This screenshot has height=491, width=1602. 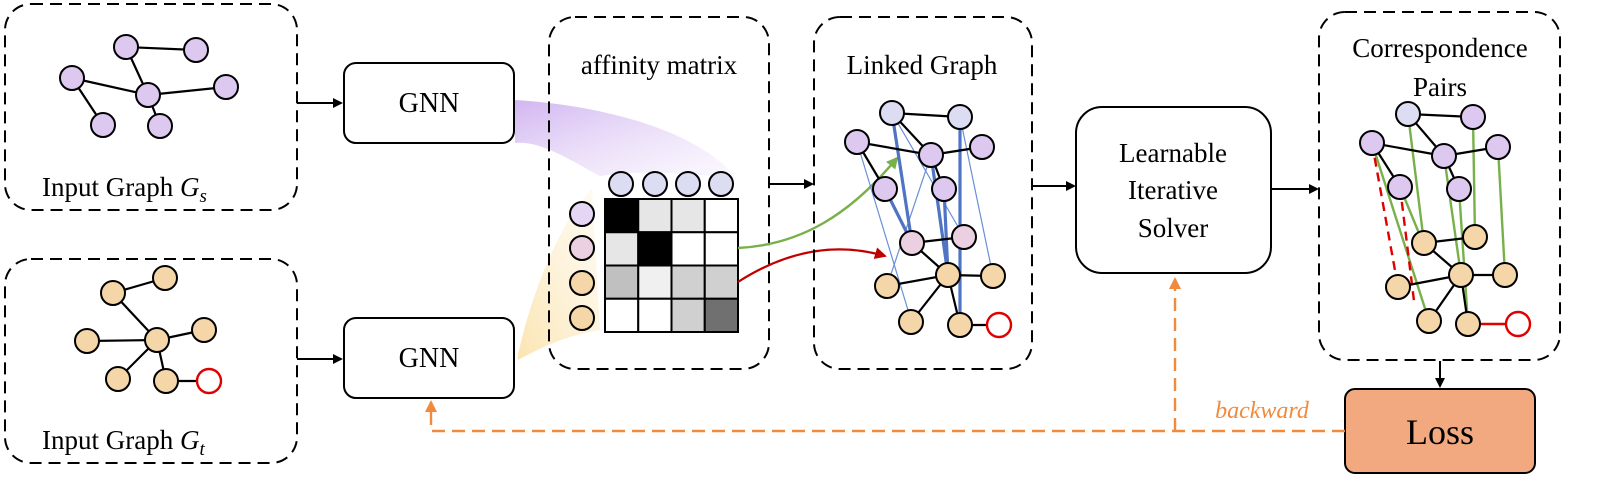 What do you see at coordinates (123, 442) in the screenshot?
I see `input-graph-t-label: Input Graph Gt` at bounding box center [123, 442].